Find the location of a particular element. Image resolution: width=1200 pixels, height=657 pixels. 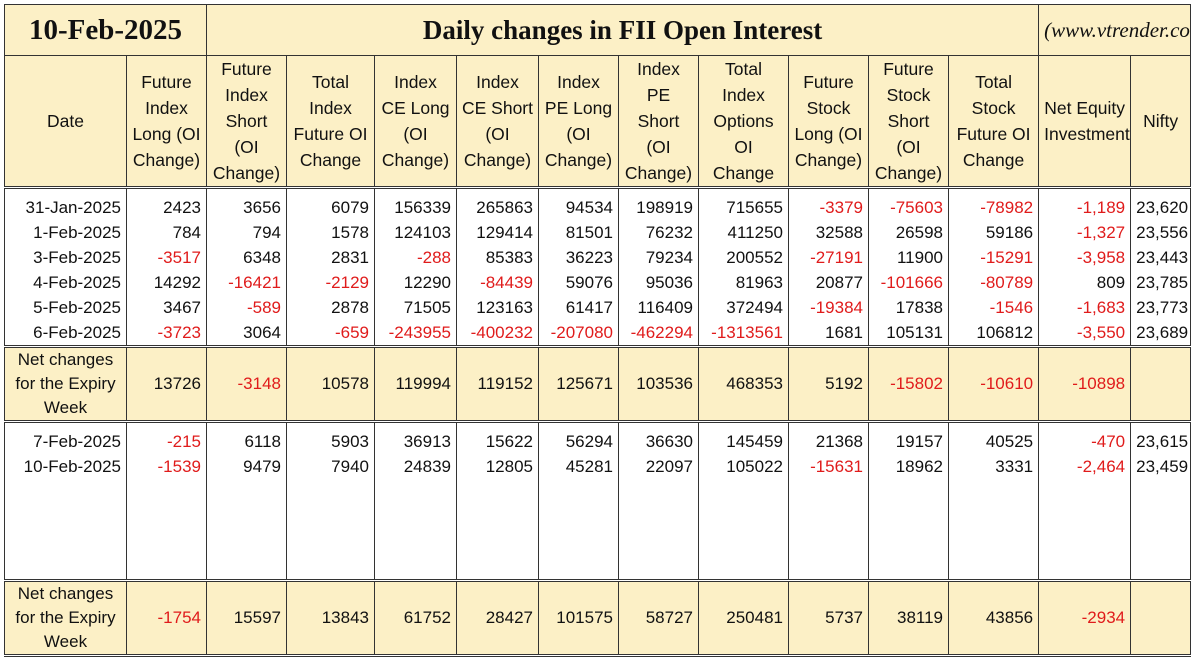

value-cell: -19384 is located at coordinates (828, 307).